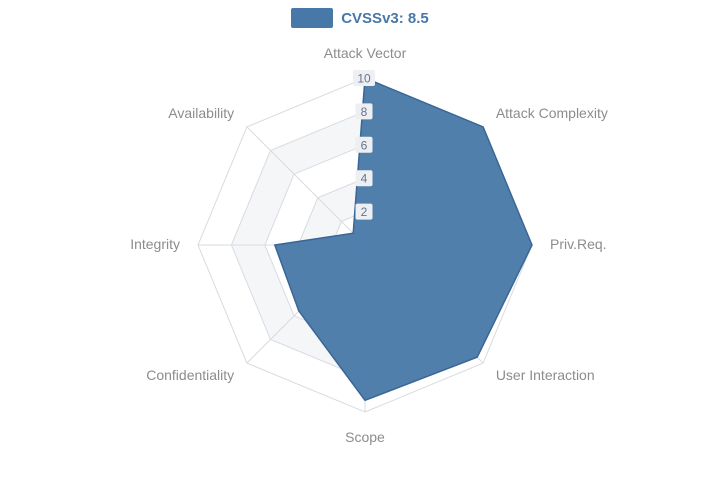 The image size is (720, 504). What do you see at coordinates (365, 437) in the screenshot?
I see `axis-label-scope: Scope` at bounding box center [365, 437].